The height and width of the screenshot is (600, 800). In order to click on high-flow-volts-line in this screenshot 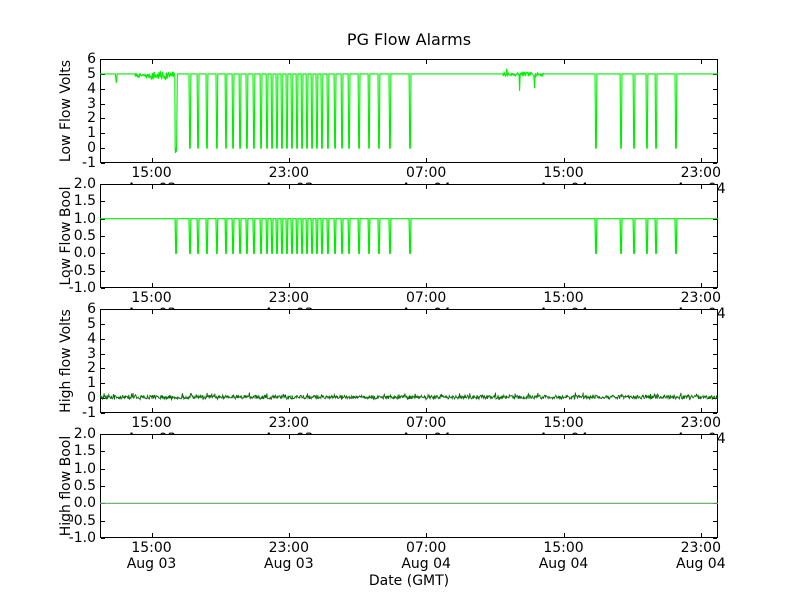, I will do `click(408, 397)`.